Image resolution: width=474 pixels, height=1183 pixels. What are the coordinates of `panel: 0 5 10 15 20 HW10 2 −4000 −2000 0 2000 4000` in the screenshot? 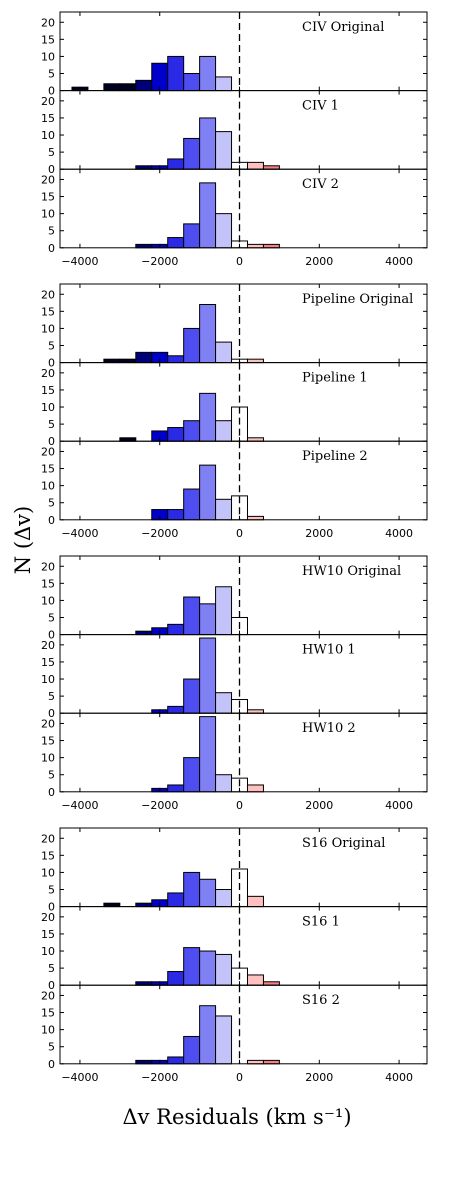 It's located at (234, 762).